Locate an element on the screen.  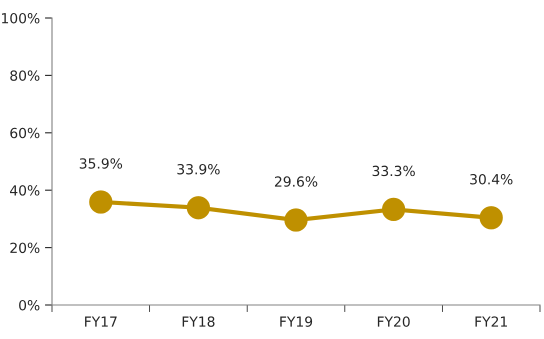
data-label: 33.3% is located at coordinates (393, 171).